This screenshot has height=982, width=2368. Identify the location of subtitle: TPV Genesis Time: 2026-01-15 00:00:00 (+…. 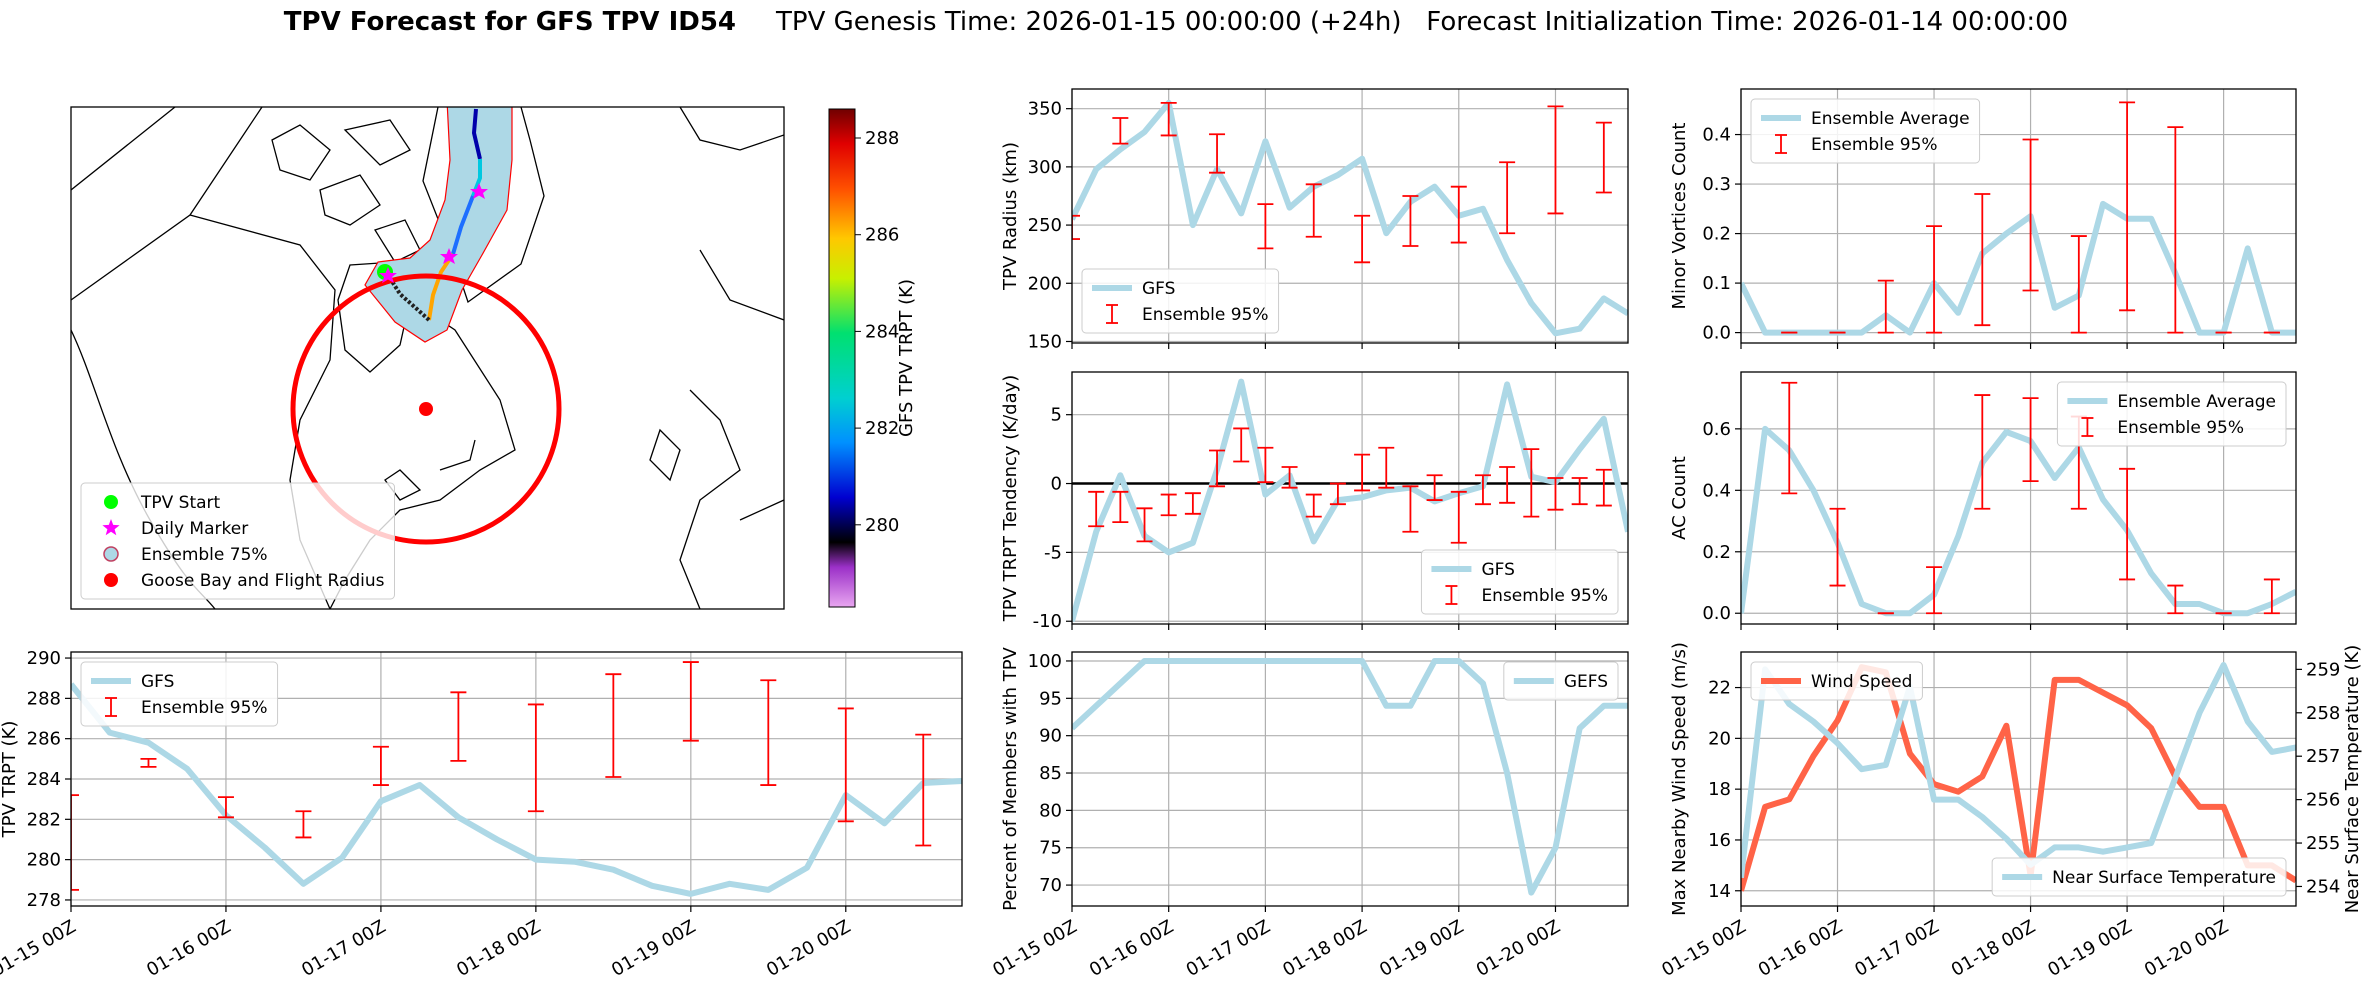
(1421, 22).